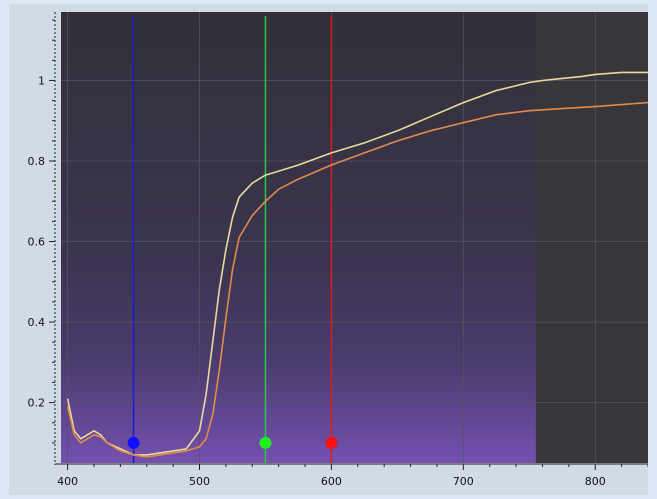  I want to click on x-tick-label: 600, so click(331, 481).